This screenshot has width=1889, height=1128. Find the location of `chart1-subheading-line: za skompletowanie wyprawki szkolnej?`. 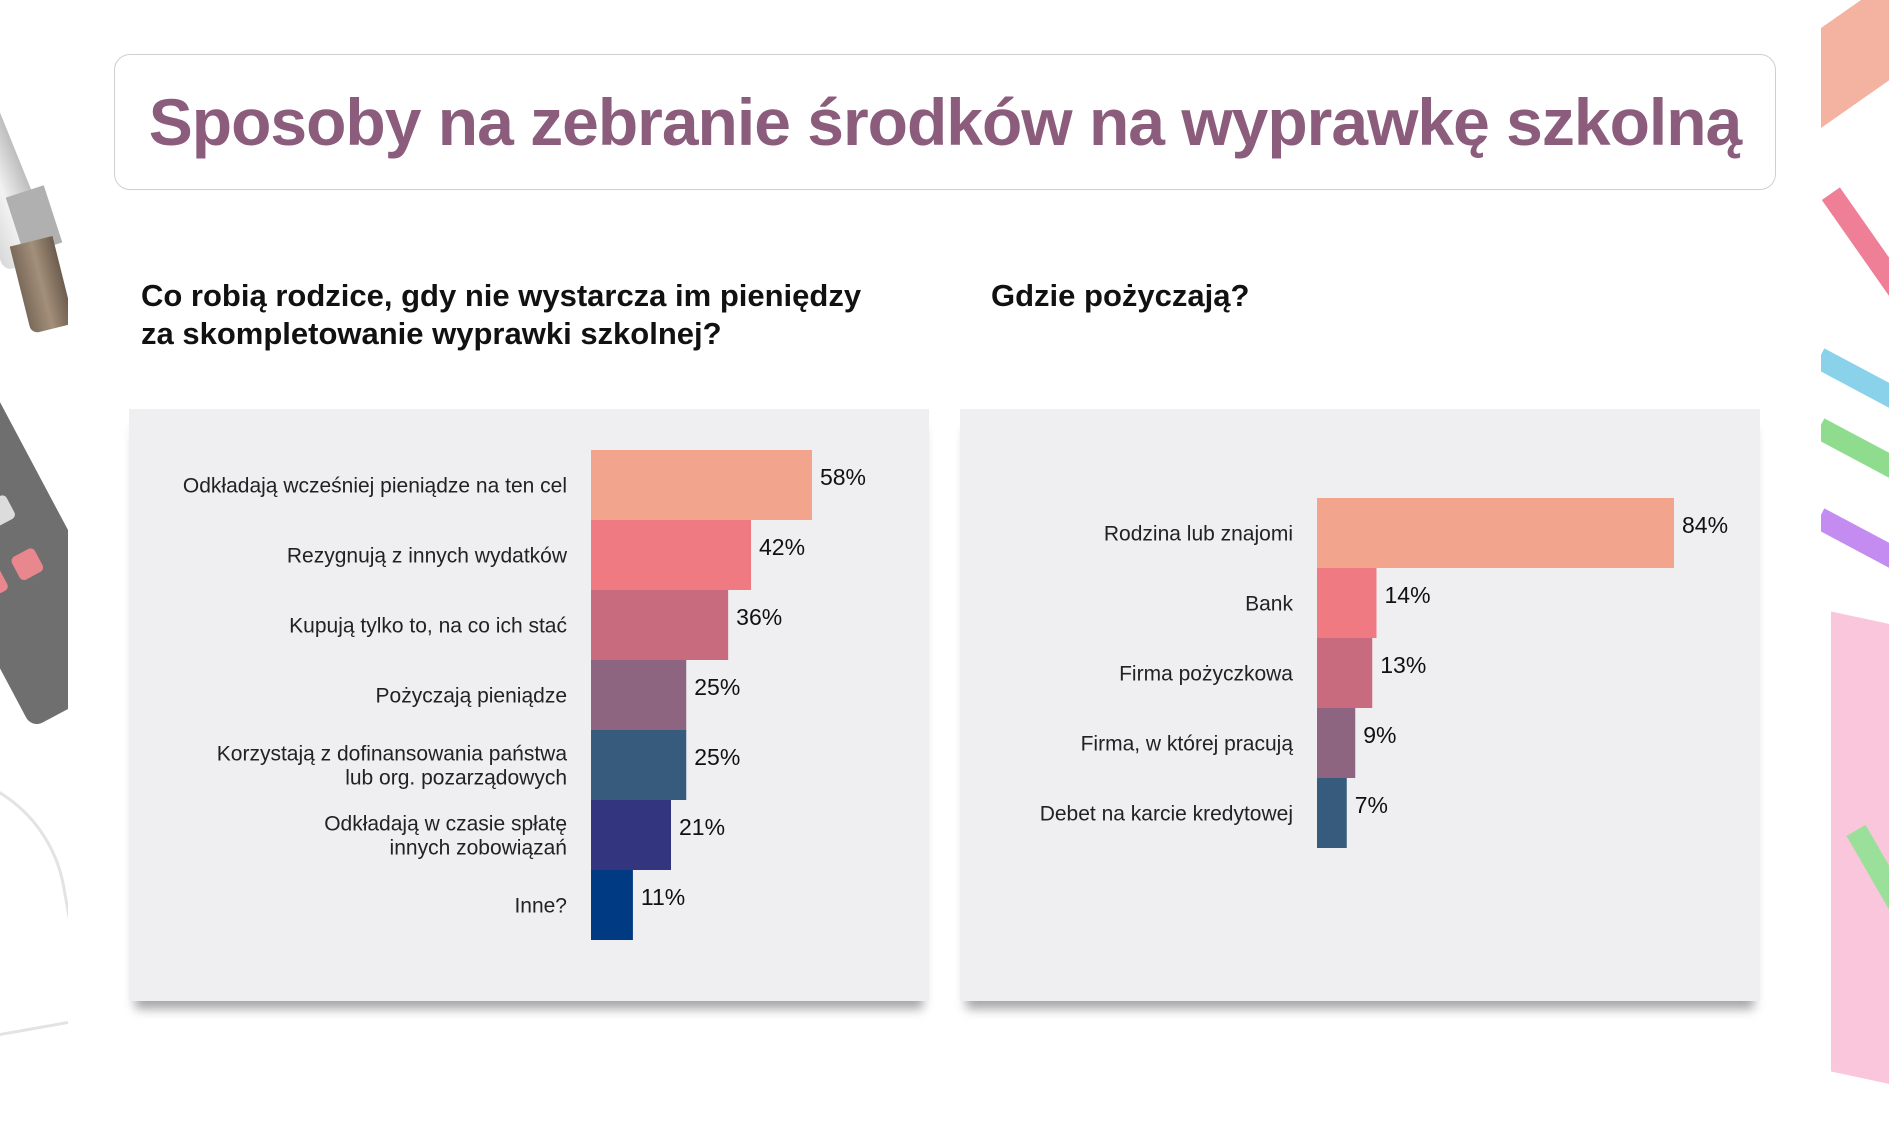

chart1-subheading-line: za skompletowanie wyprawki szkolnej? is located at coordinates (431, 333).